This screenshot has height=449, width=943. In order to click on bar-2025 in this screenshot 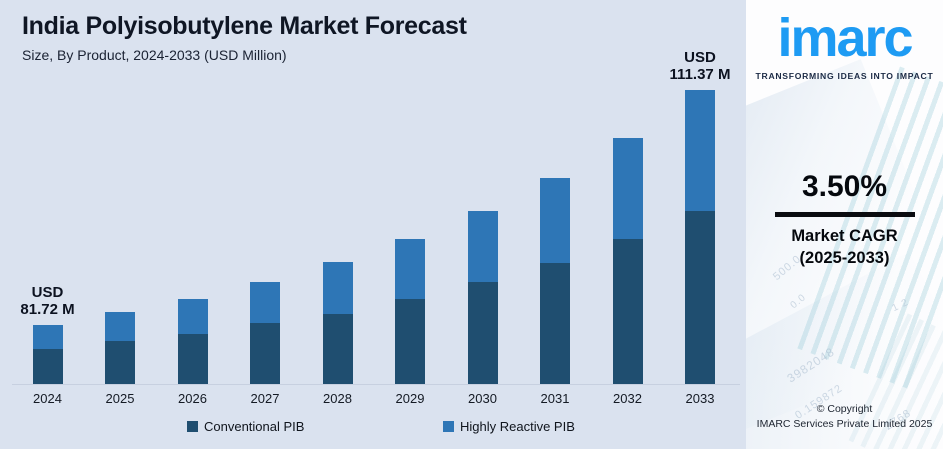, I will do `click(120, 348)`.